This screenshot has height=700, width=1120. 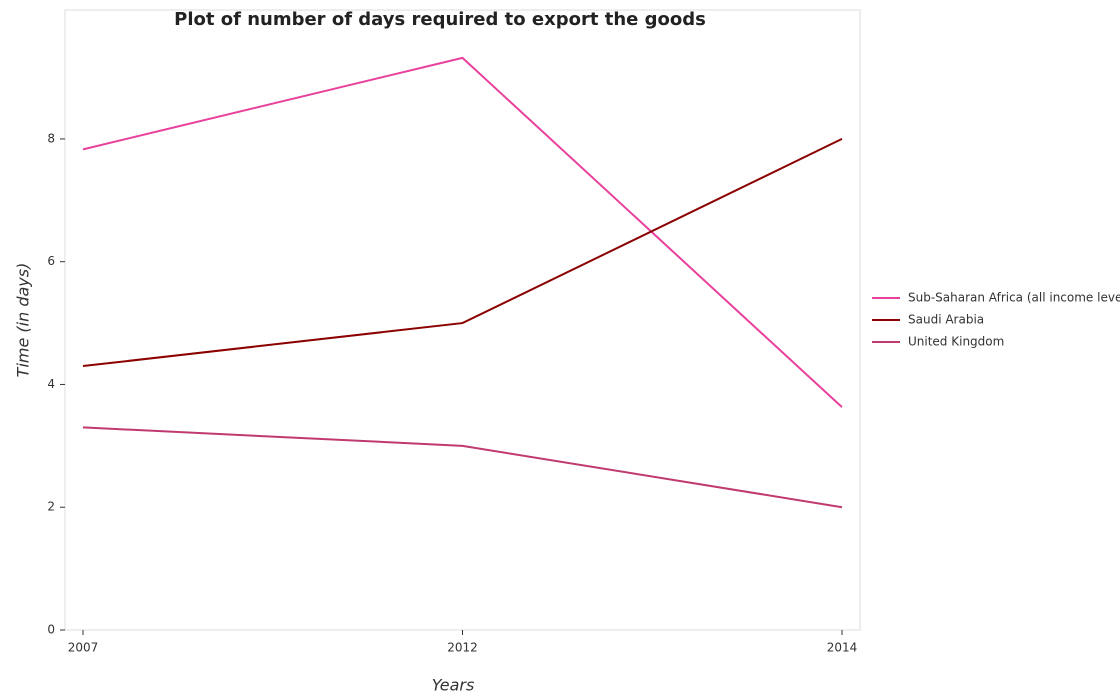 I want to click on x-axis-label: Years, so click(x=453, y=685).